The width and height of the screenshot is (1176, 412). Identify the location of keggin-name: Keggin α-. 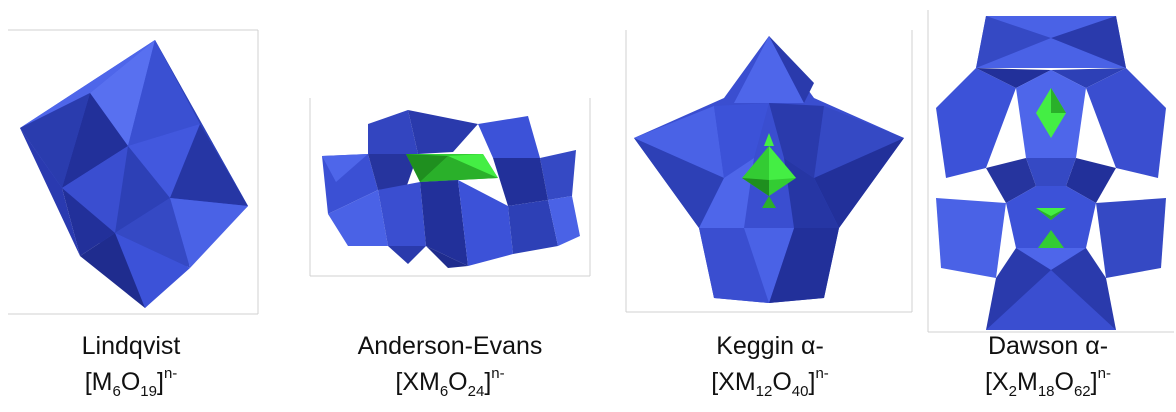
(770, 346).